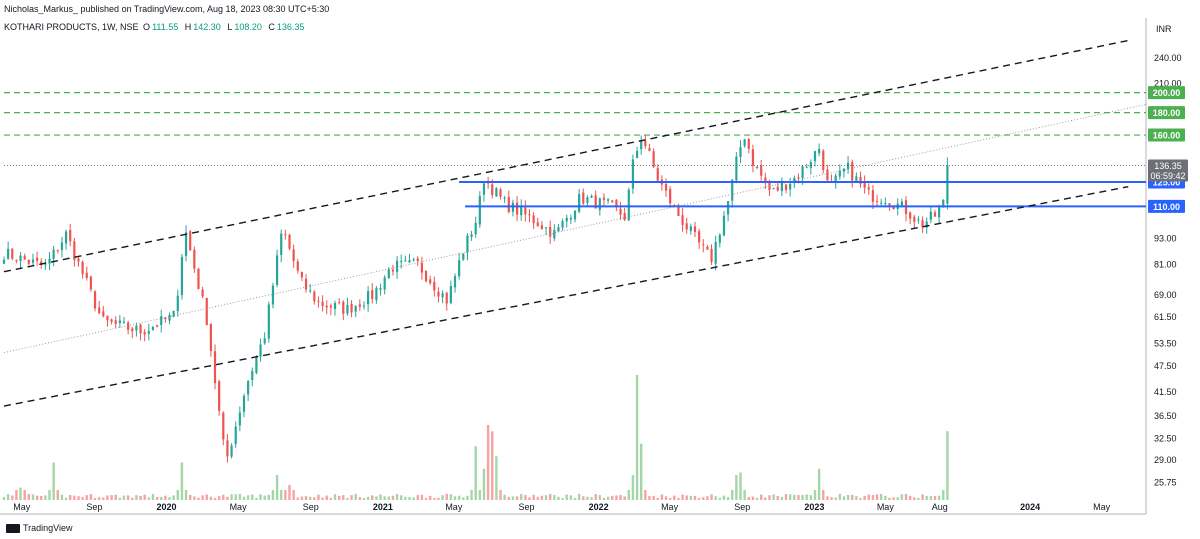  I want to click on tradingview-logo-icon, so click(13, 528).